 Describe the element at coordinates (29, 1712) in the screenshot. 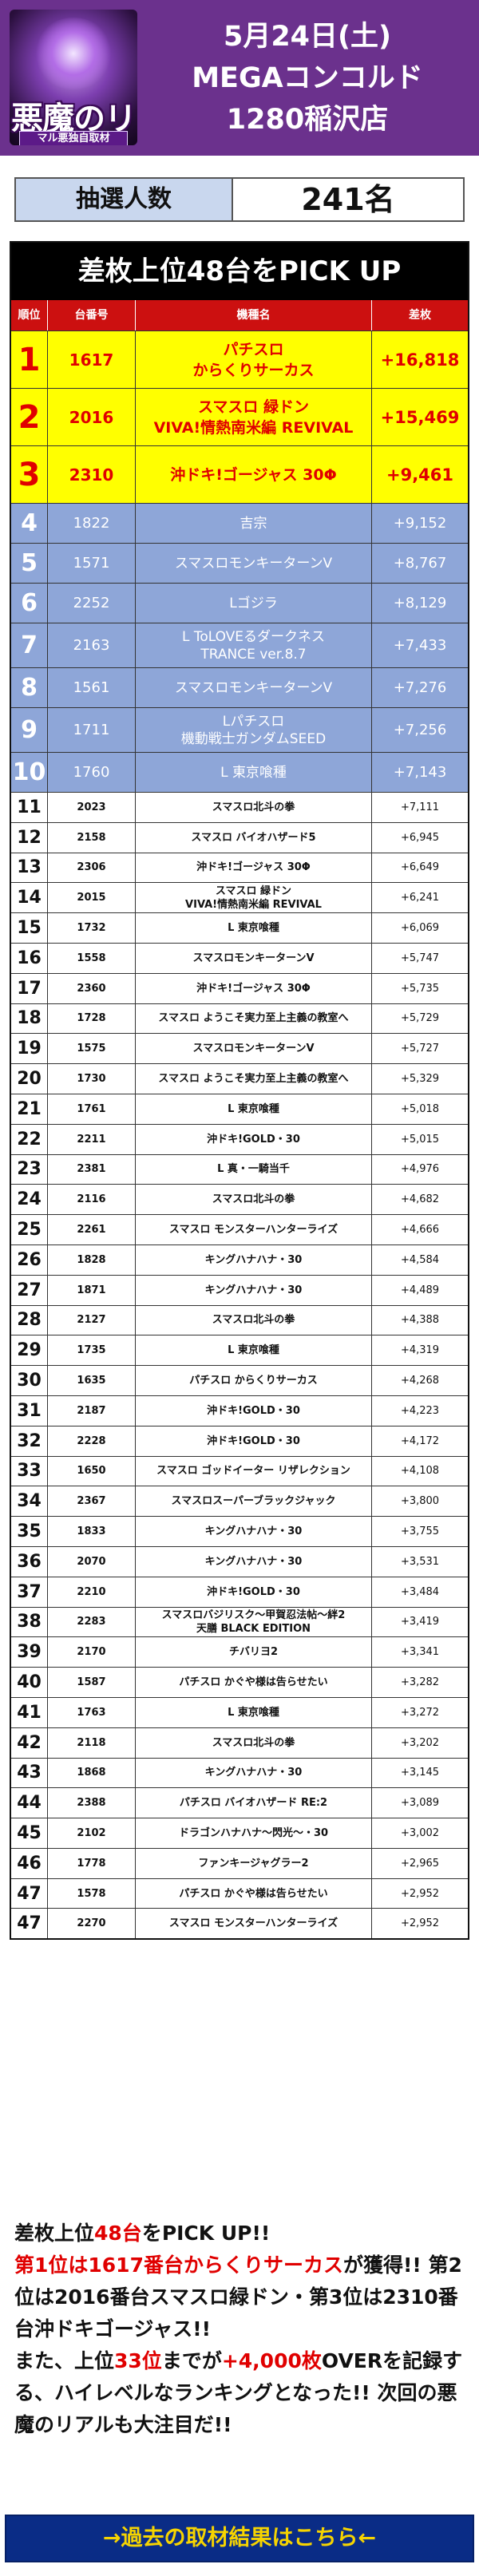

I see `rank-cell: 41` at that location.